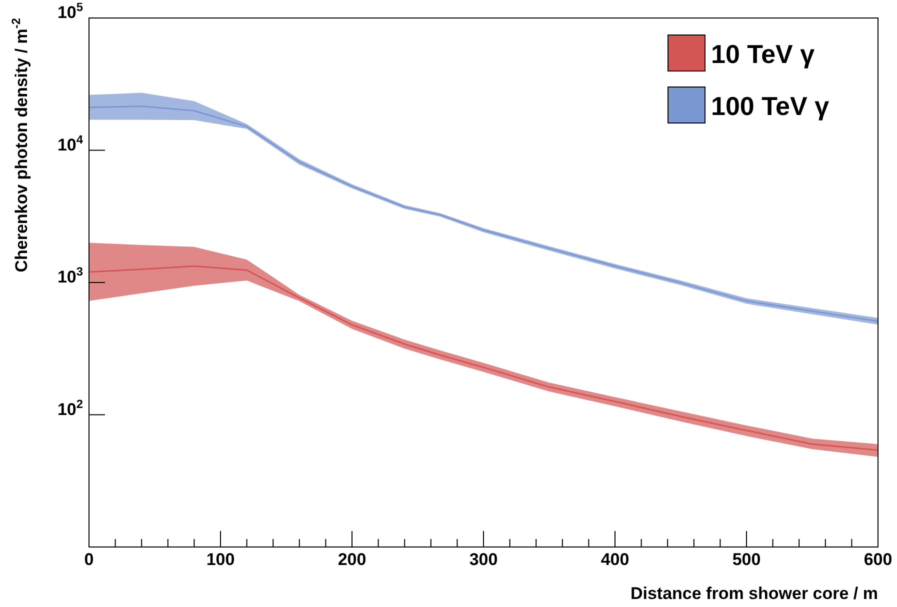  Describe the element at coordinates (763, 54) in the screenshot. I see `legend-label: 10 TeV γ` at that location.